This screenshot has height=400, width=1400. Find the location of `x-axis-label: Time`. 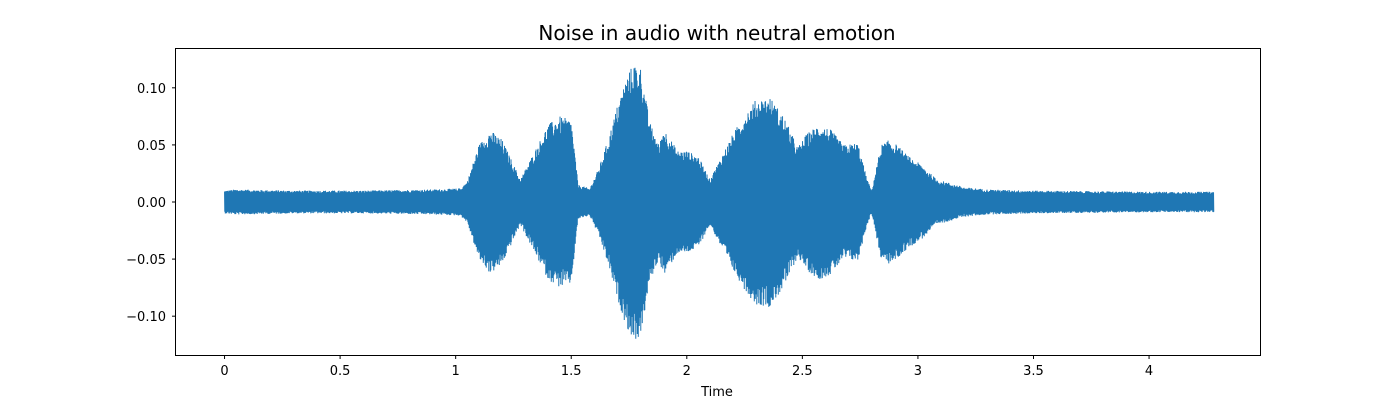

x-axis-label: Time is located at coordinates (716, 392).